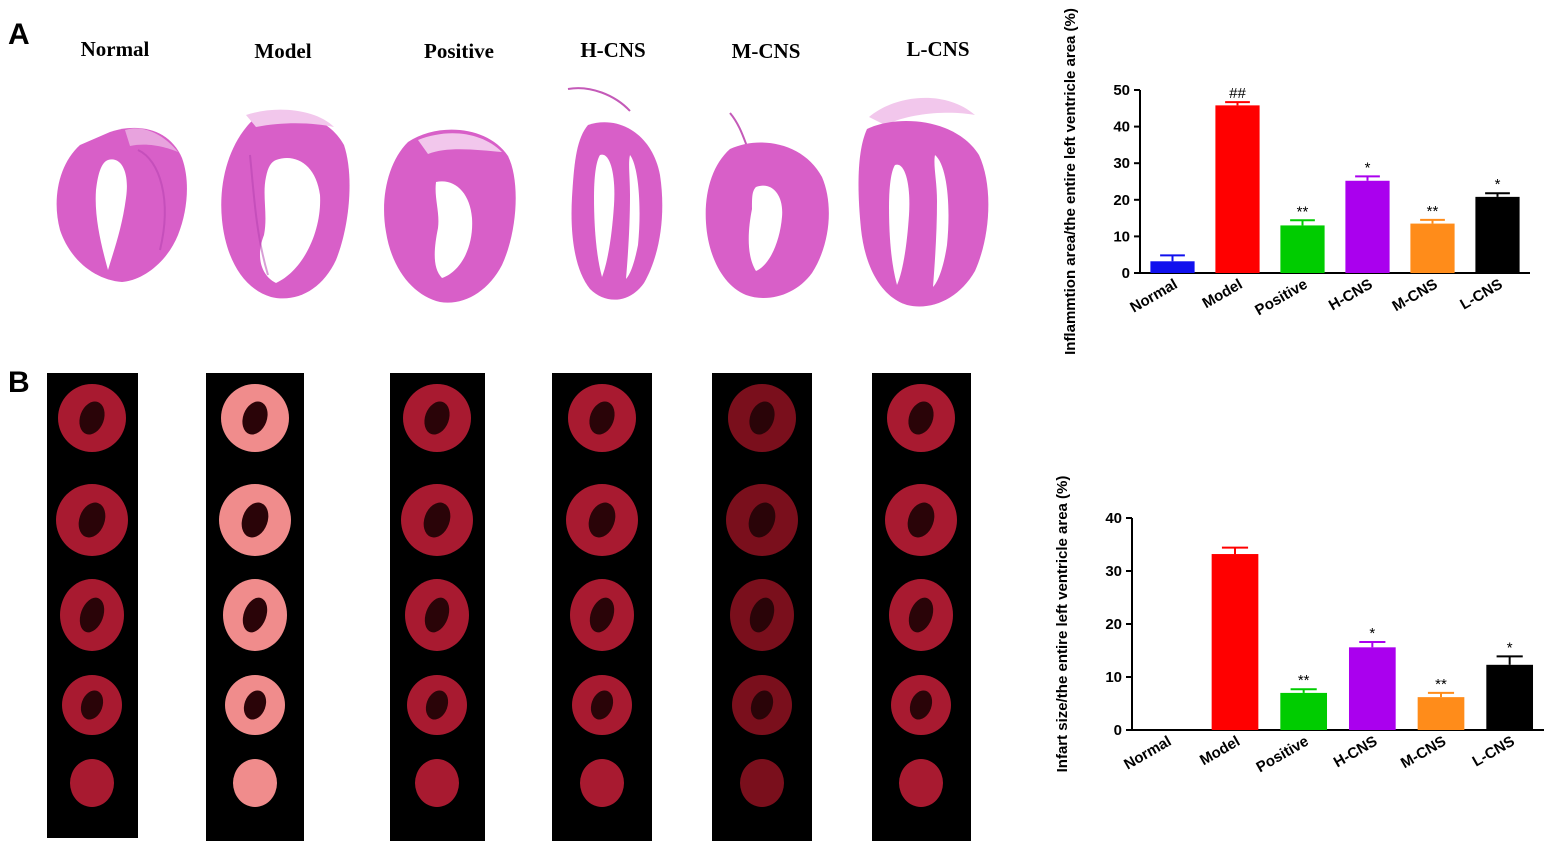 The height and width of the screenshot is (862, 1564). Describe the element at coordinates (767, 205) in the screenshot. I see `he-section-m-cns` at that location.